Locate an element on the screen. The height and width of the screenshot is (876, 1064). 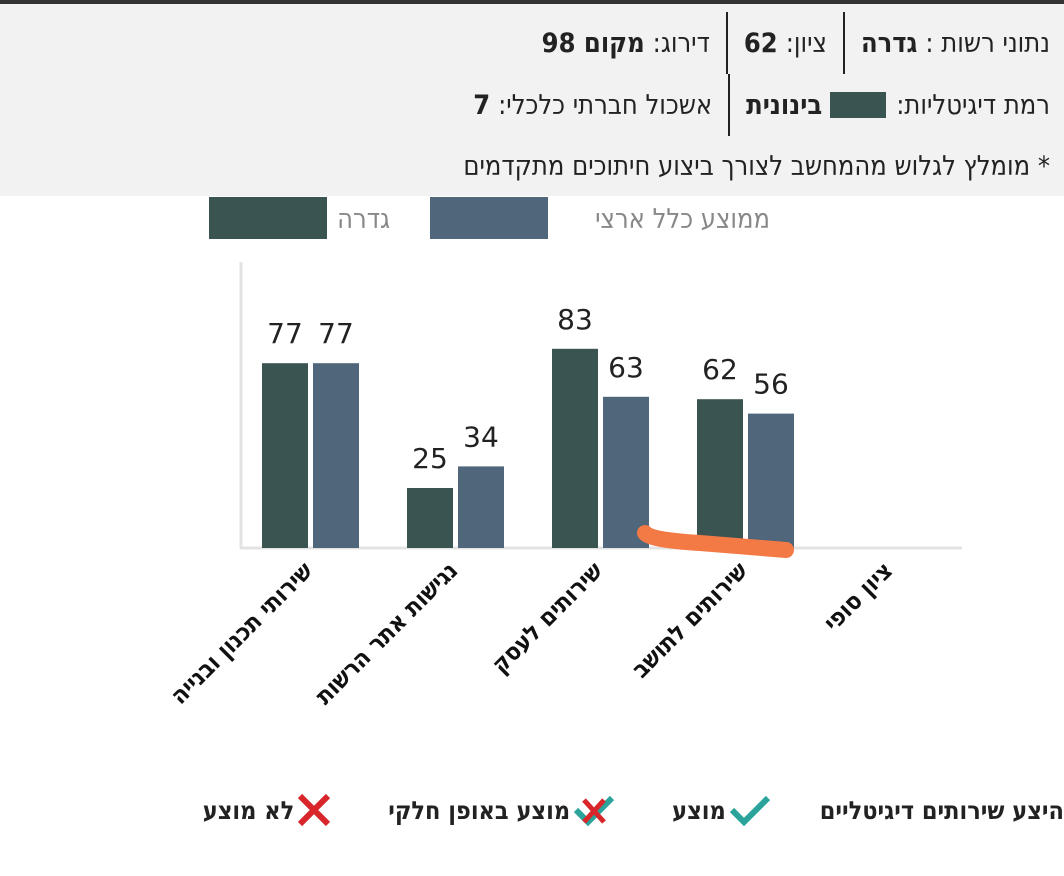
x-tick-label: שירותים לתושב is located at coordinates (689, 619).